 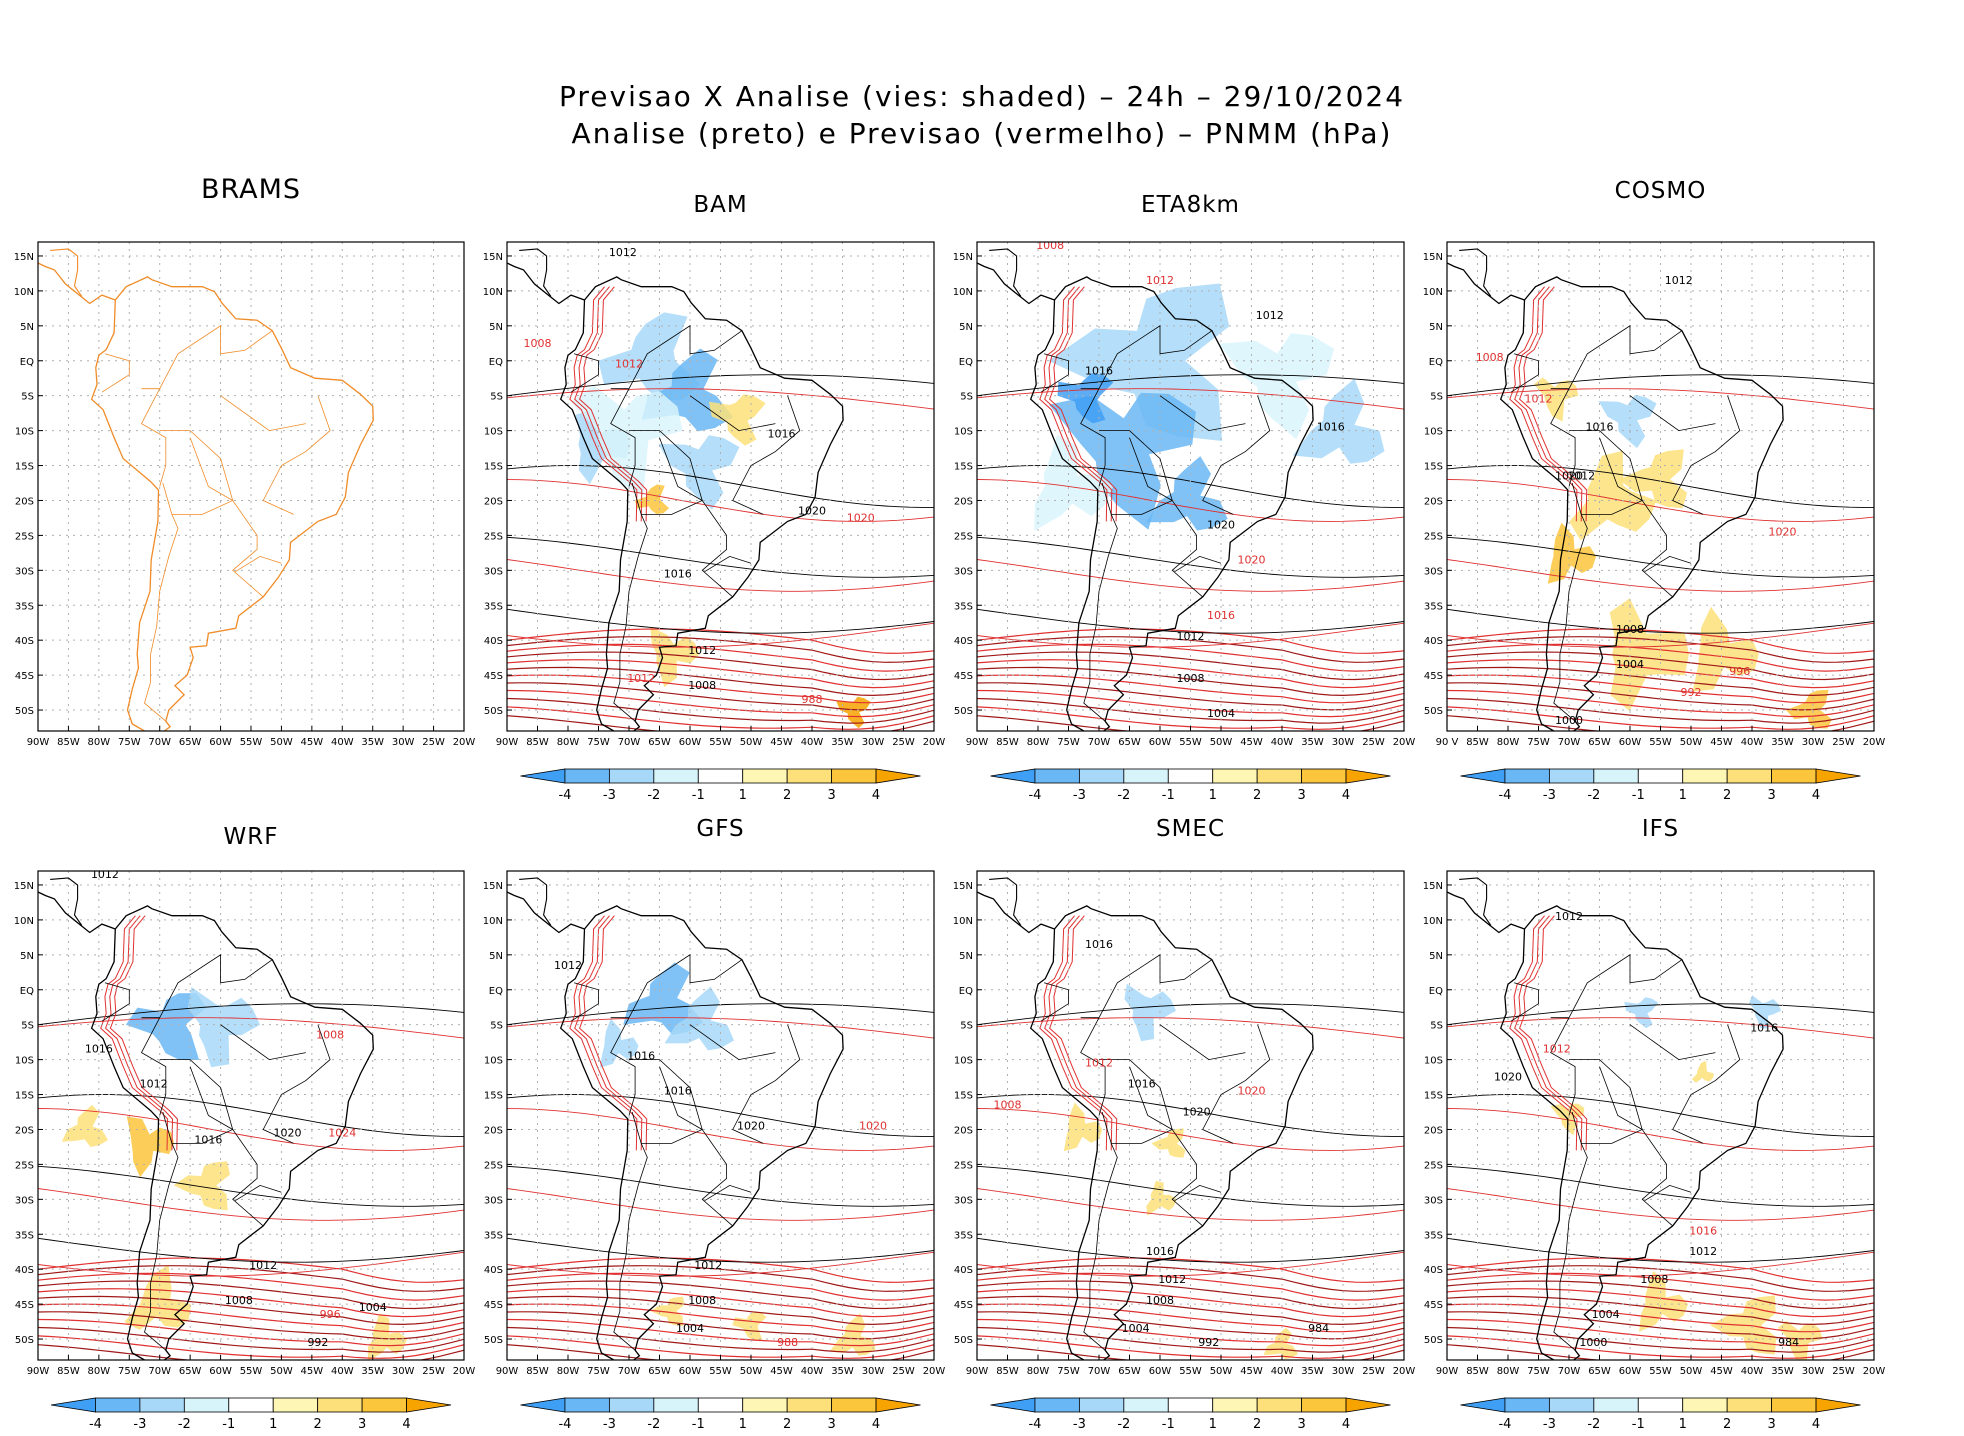 I want to click on colorbar-label: 1, so click(x=743, y=1424).